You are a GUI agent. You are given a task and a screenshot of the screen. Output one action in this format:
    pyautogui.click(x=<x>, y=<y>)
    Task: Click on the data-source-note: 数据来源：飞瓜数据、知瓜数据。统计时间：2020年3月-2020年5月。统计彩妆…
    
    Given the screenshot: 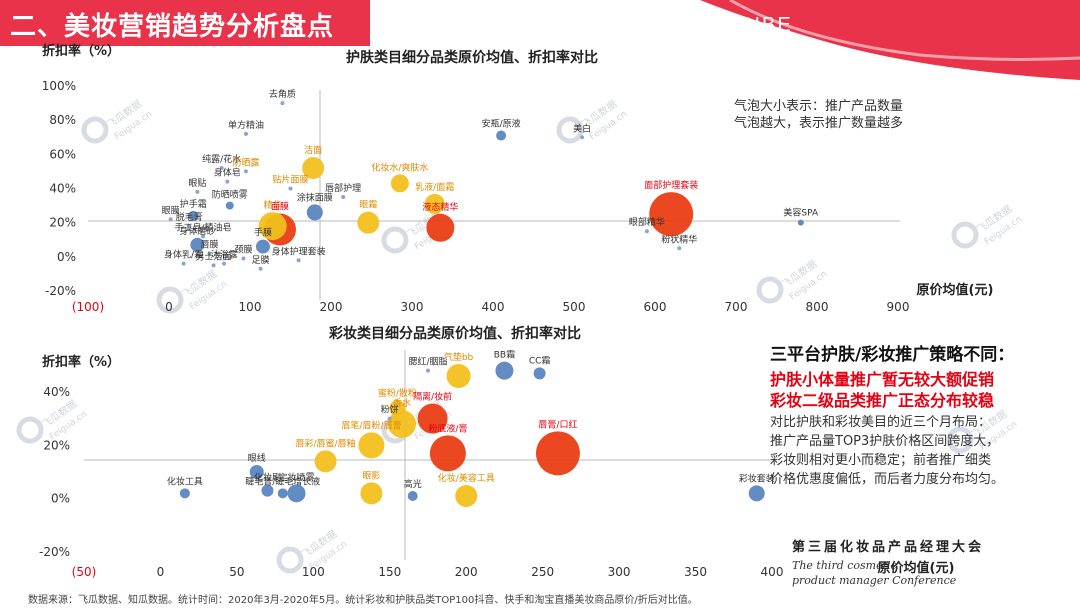 What is the action you would take?
    pyautogui.click(x=363, y=600)
    